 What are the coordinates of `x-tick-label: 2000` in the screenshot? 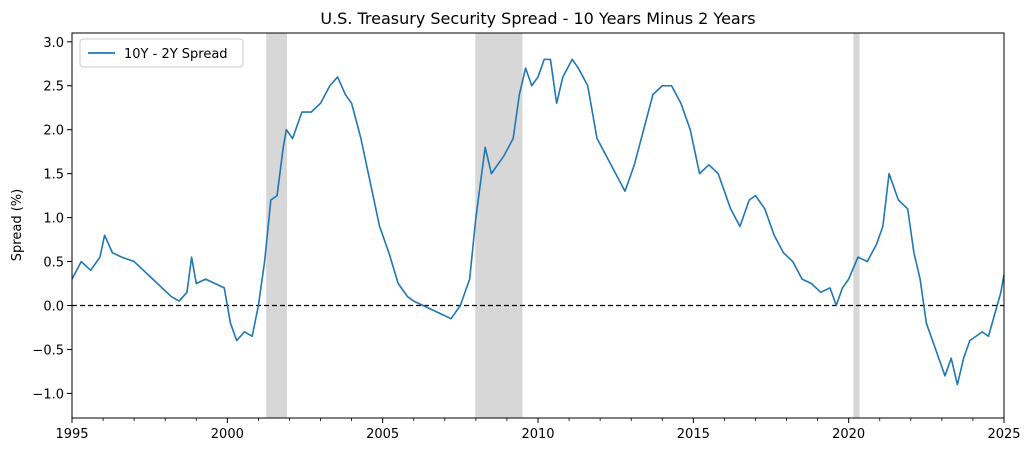 It's located at (227, 434).